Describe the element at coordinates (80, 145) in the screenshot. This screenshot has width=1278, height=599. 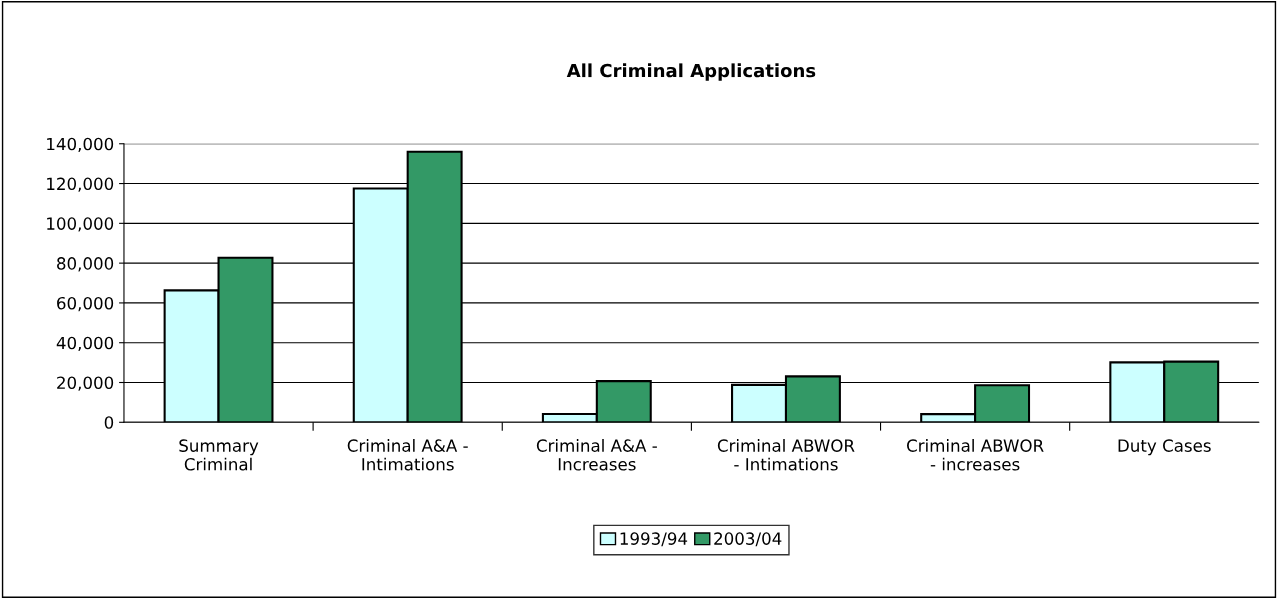
I see `y-tick-label: 140,000` at that location.